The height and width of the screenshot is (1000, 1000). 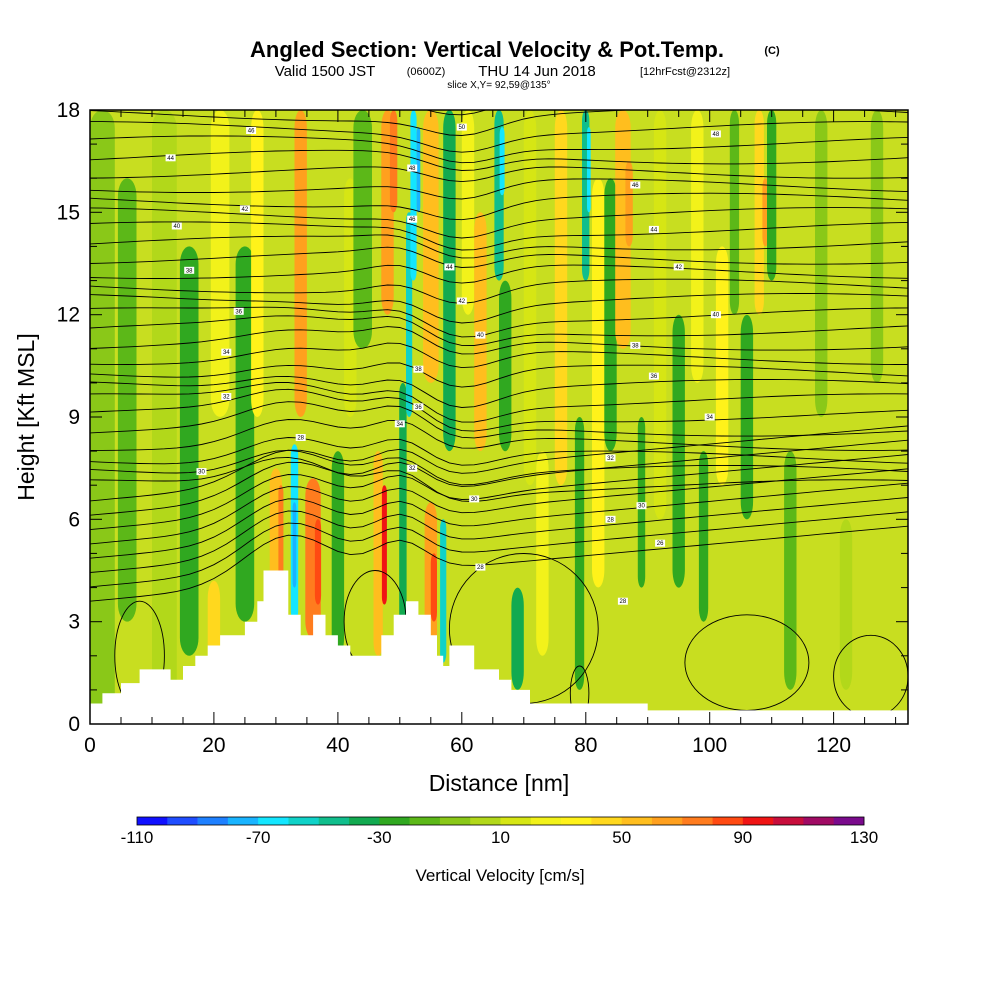 What do you see at coordinates (379, 837) in the screenshot?
I see `colorbar-label: -30` at bounding box center [379, 837].